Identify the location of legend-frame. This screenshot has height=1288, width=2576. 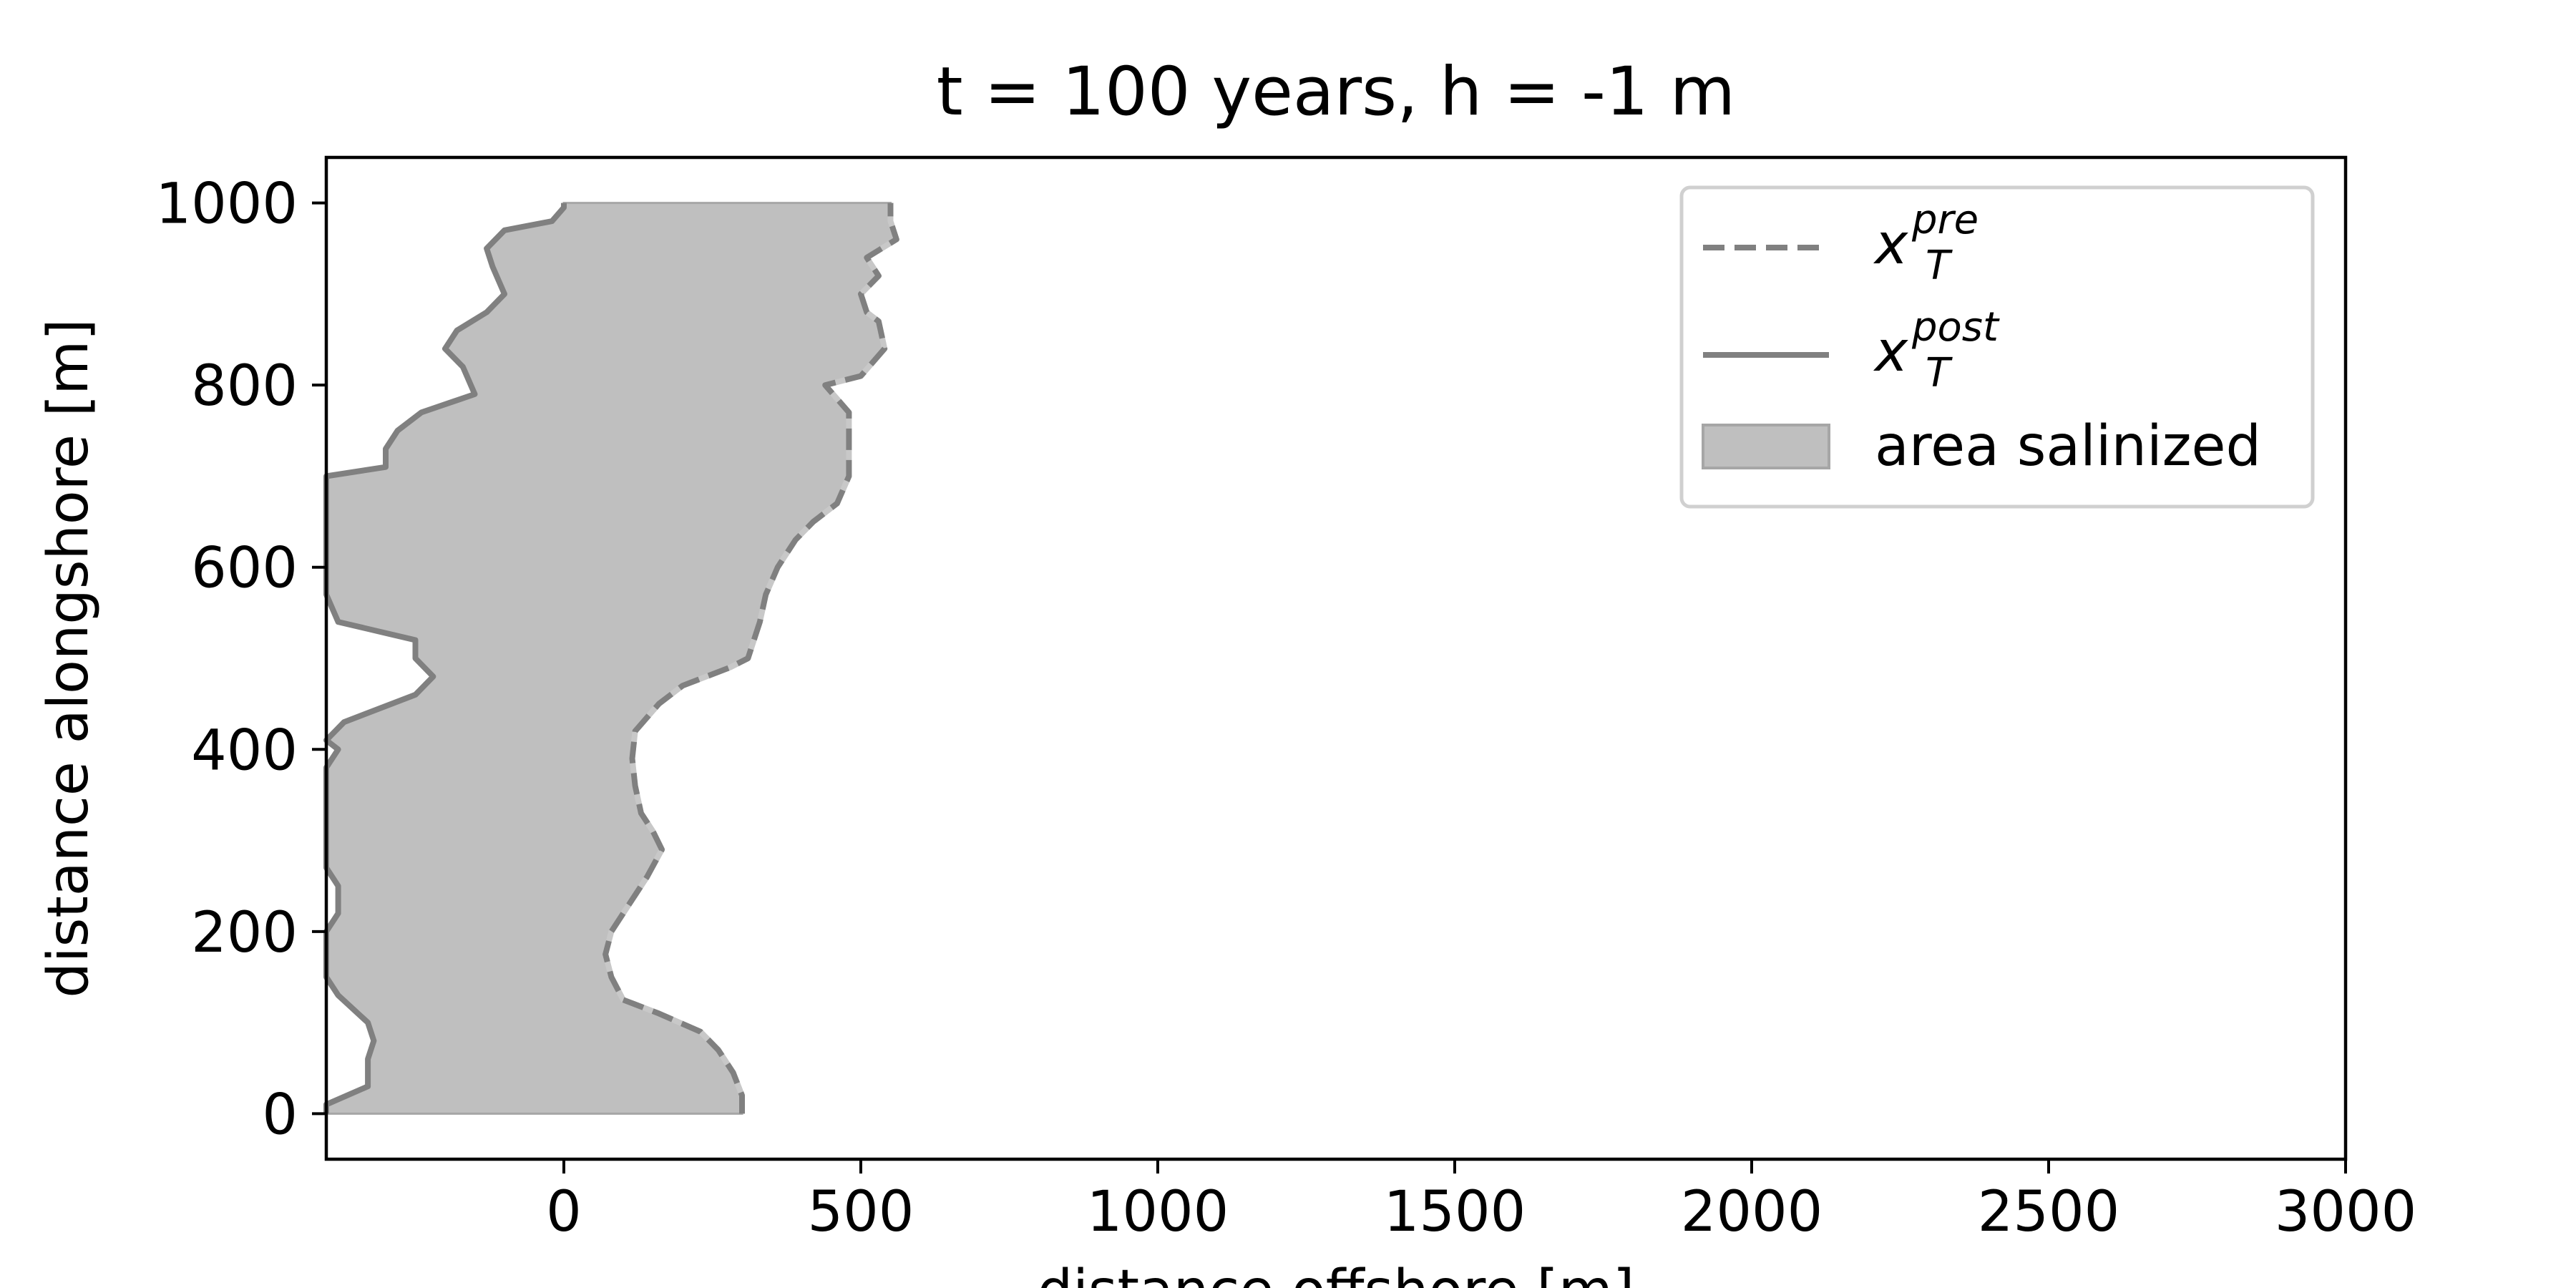
(1997, 347).